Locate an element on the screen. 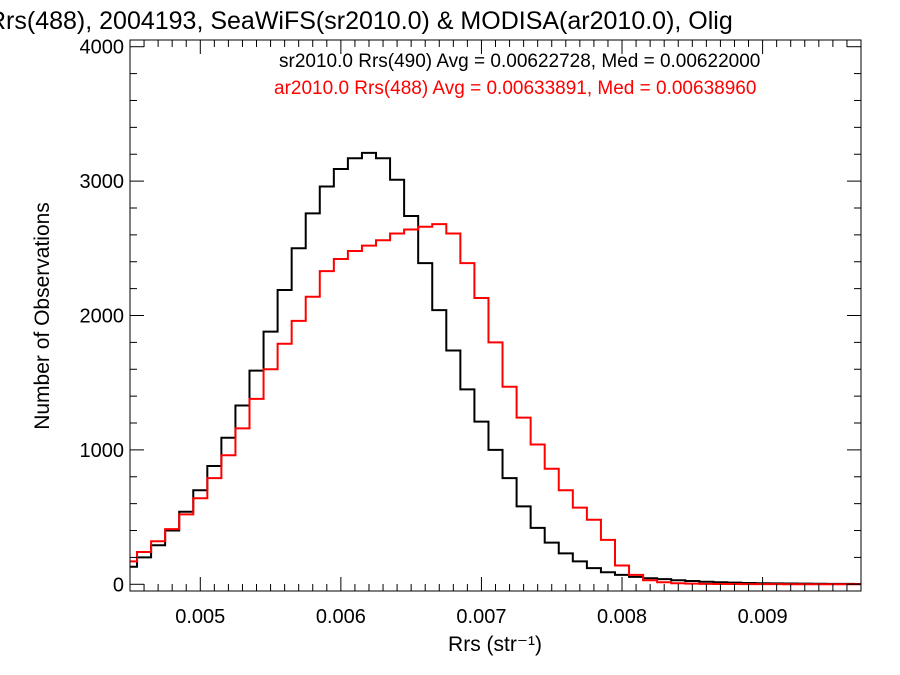  y-tick-label: 4000 is located at coordinates (102, 48).